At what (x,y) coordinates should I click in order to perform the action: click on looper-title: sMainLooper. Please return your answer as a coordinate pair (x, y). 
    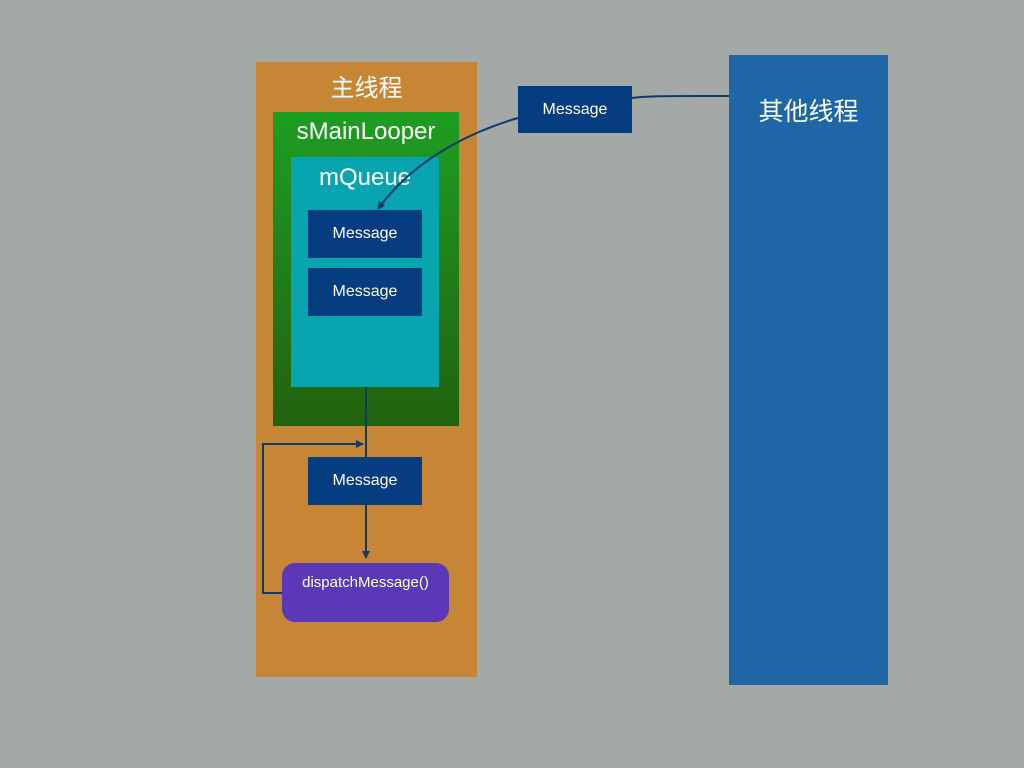
    Looking at the image, I should click on (366, 131).